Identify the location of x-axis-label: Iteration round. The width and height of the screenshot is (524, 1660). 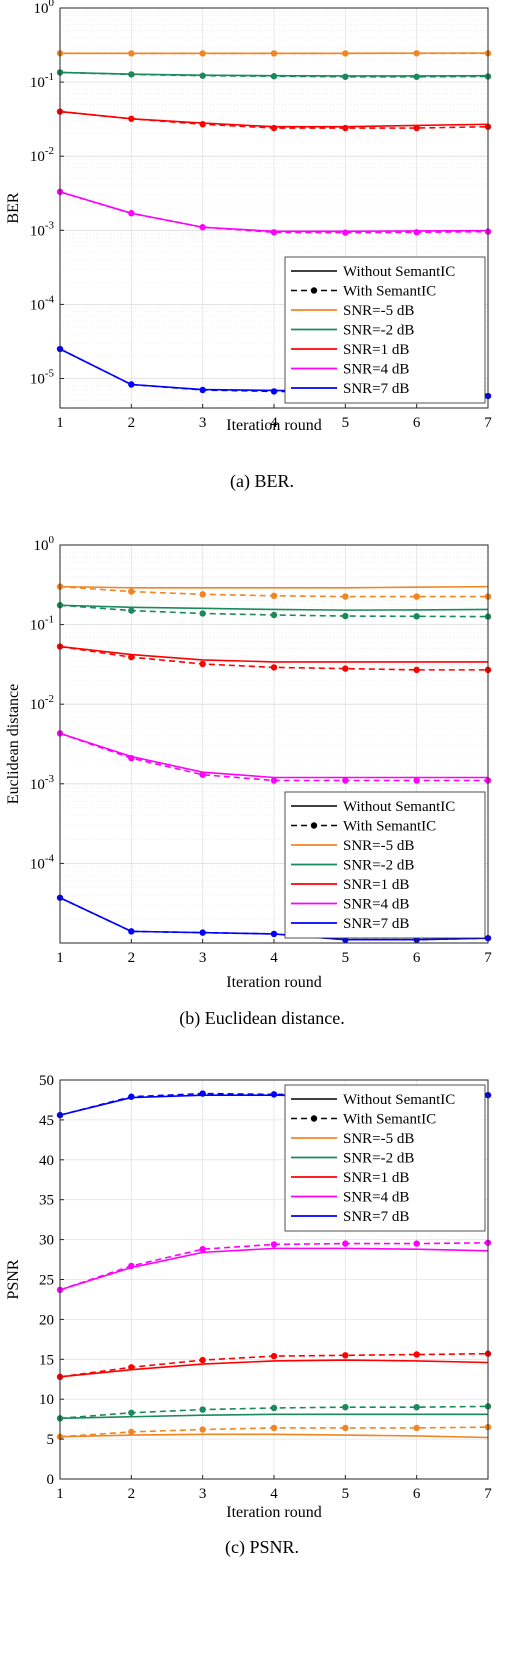
(274, 982).